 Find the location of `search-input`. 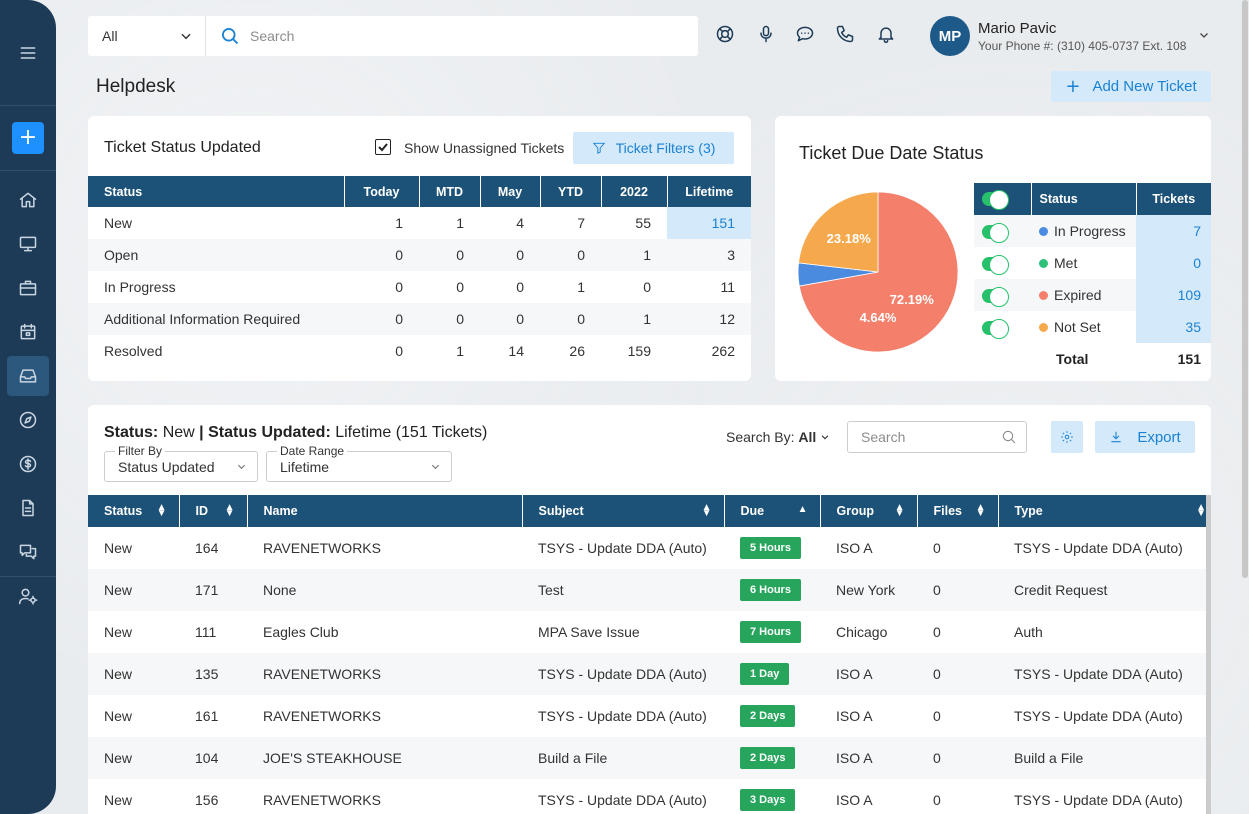

search-input is located at coordinates (450, 36).